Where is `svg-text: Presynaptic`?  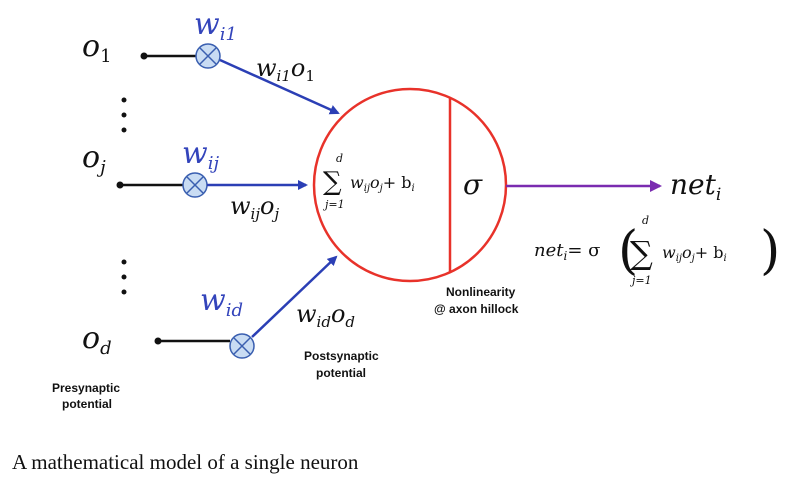 svg-text: Presynaptic is located at coordinates (86, 388).